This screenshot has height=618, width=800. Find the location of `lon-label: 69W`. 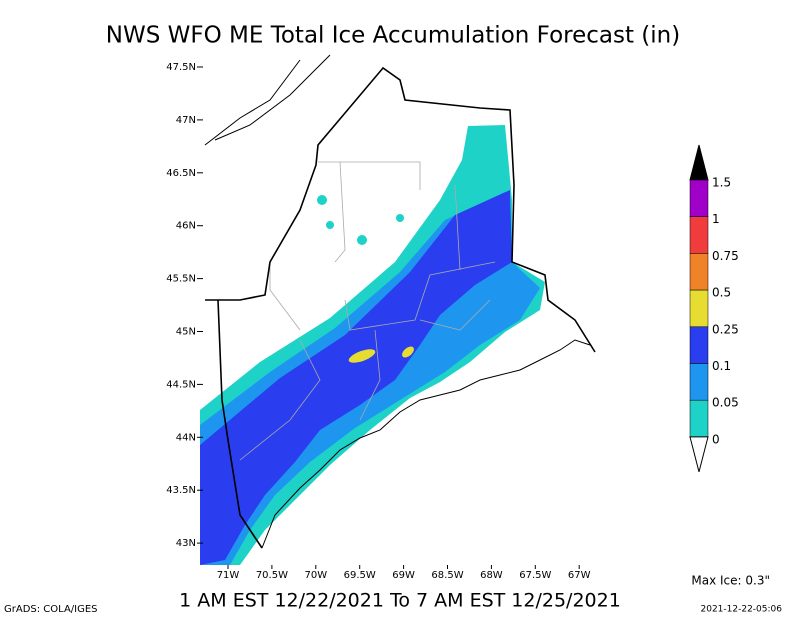

lon-label: 69W is located at coordinates (403, 575).